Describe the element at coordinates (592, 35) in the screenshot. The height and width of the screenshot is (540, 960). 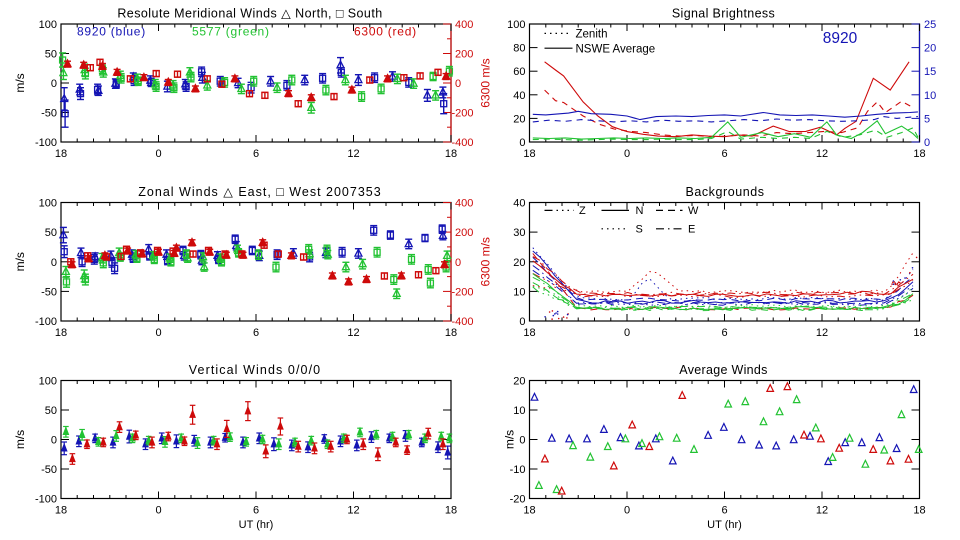
I see `svg-text: Zenith` at that location.